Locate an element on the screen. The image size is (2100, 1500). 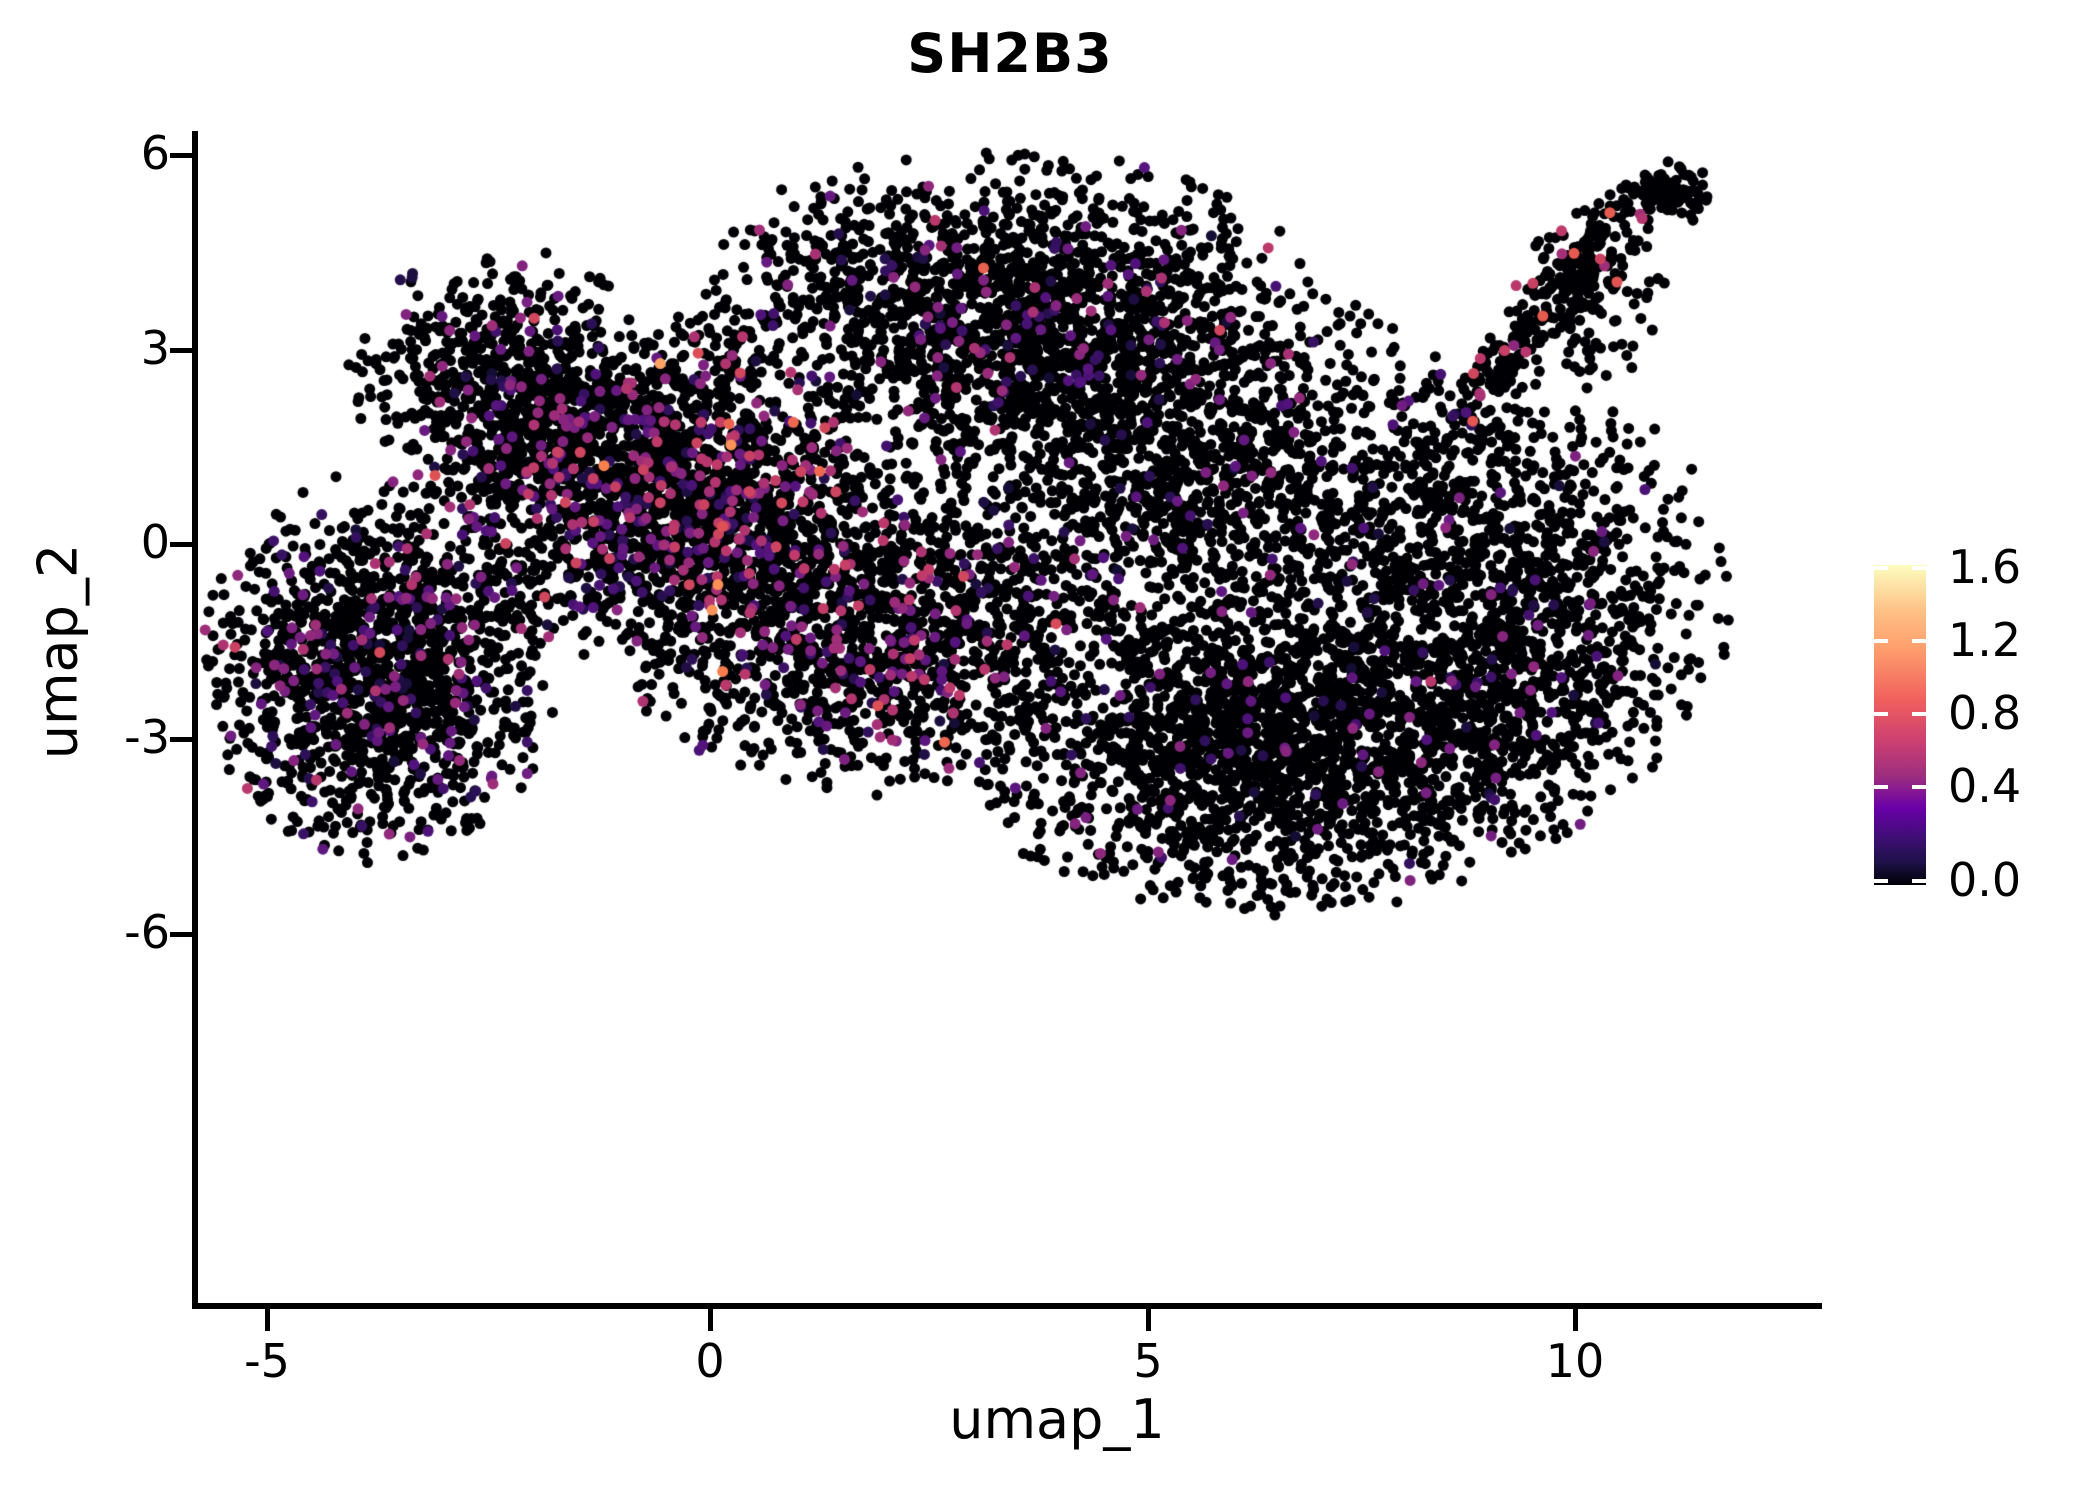
colorbar-gradient is located at coordinates (1900, 725).